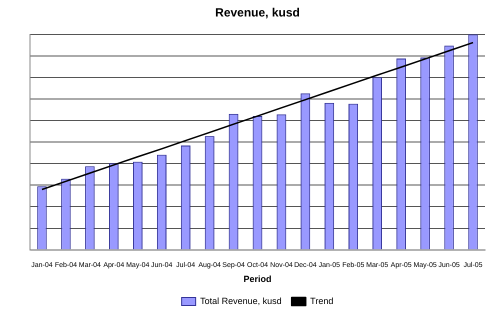 The width and height of the screenshot is (497, 320). I want to click on chart-title: Revenue, kusd, so click(257, 13).